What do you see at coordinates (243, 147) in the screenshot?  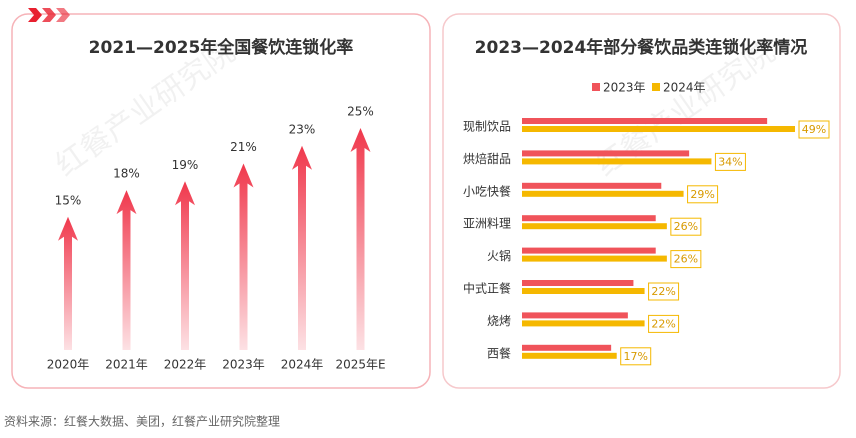 I see `value-label: 21%` at bounding box center [243, 147].